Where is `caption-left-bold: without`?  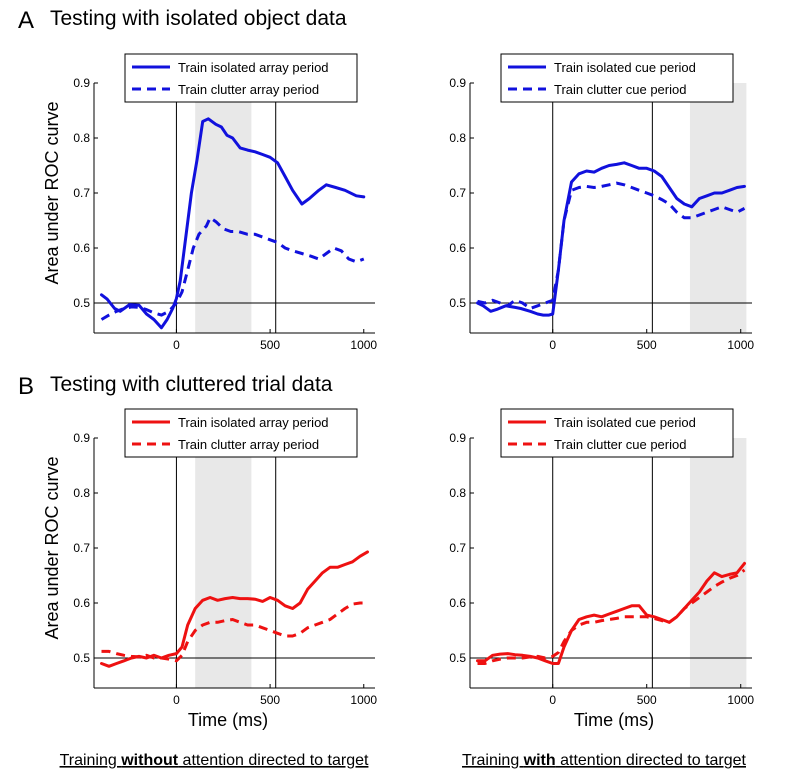 caption-left-bold: without is located at coordinates (149, 760).